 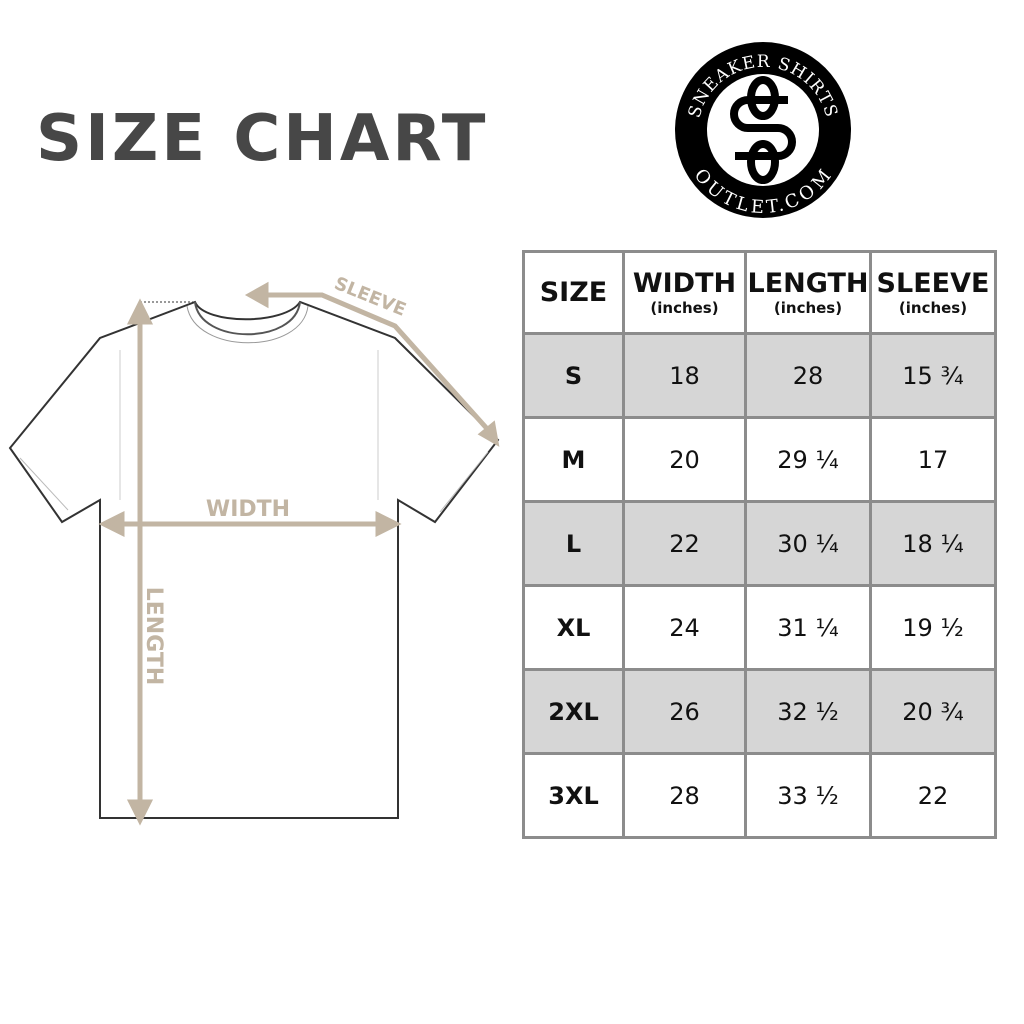 What do you see at coordinates (808, 795) in the screenshot?
I see `length-cell: 33 ½` at bounding box center [808, 795].